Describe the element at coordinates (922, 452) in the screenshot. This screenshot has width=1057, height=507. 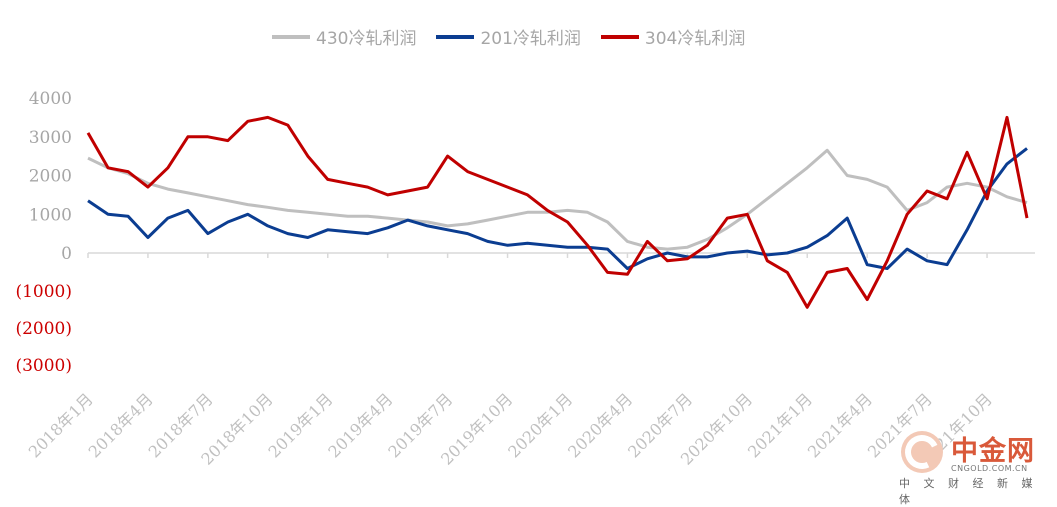
I see `cngold-logo-icon` at that location.